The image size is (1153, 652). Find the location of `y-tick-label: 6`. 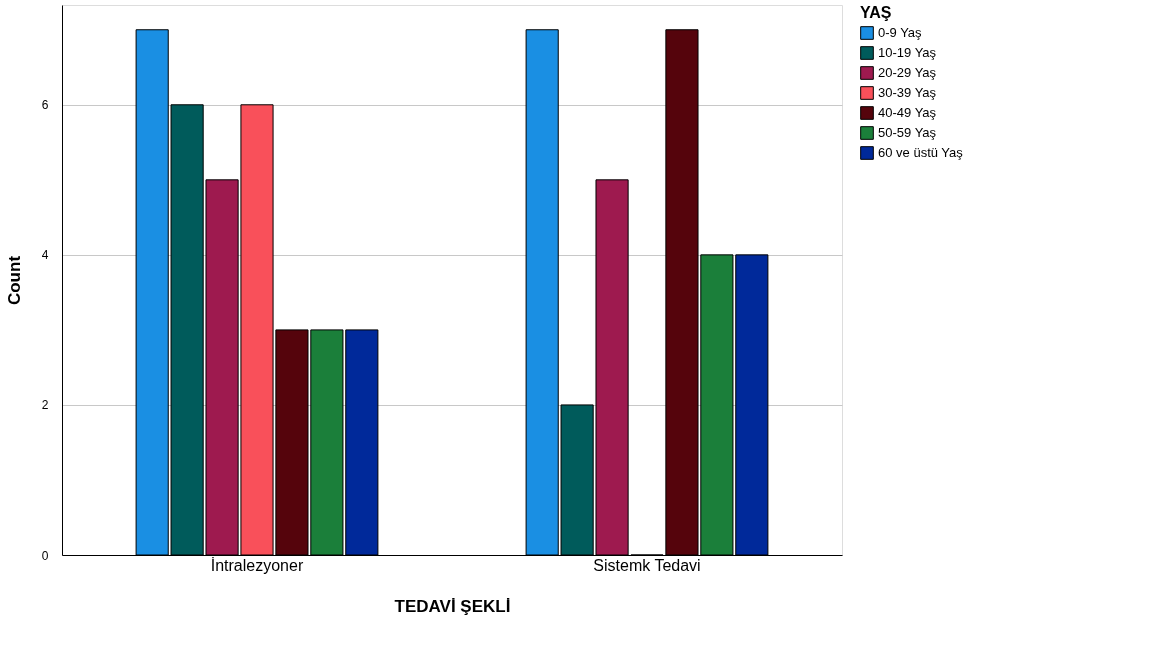

y-tick-label: 6 is located at coordinates (45, 105).